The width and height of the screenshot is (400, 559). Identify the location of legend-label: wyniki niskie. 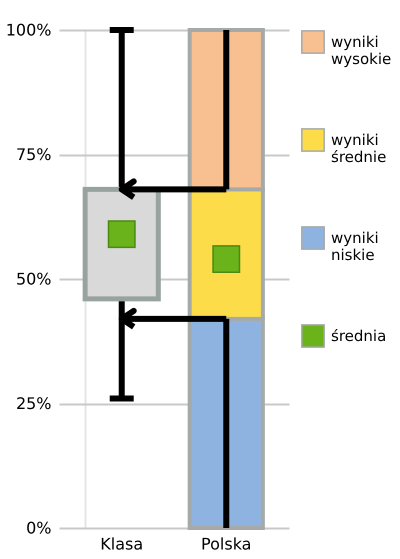
(355, 246).